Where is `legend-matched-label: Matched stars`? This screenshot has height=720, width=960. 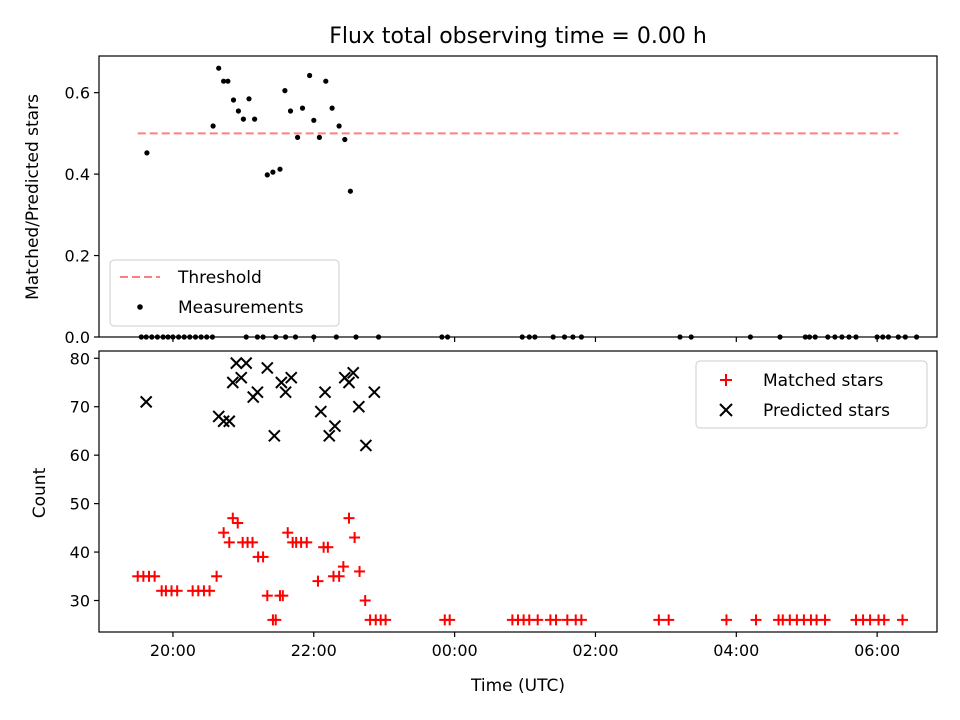
legend-matched-label: Matched stars is located at coordinates (823, 381).